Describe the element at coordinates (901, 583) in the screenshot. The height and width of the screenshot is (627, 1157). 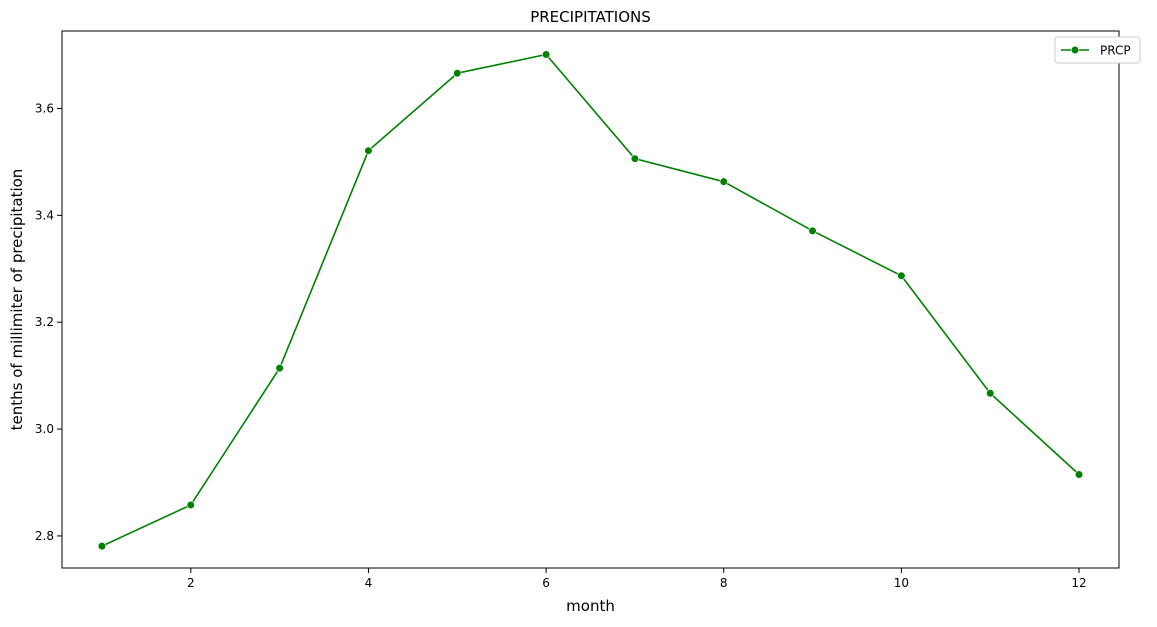
I see `x-tick-label: 10` at that location.